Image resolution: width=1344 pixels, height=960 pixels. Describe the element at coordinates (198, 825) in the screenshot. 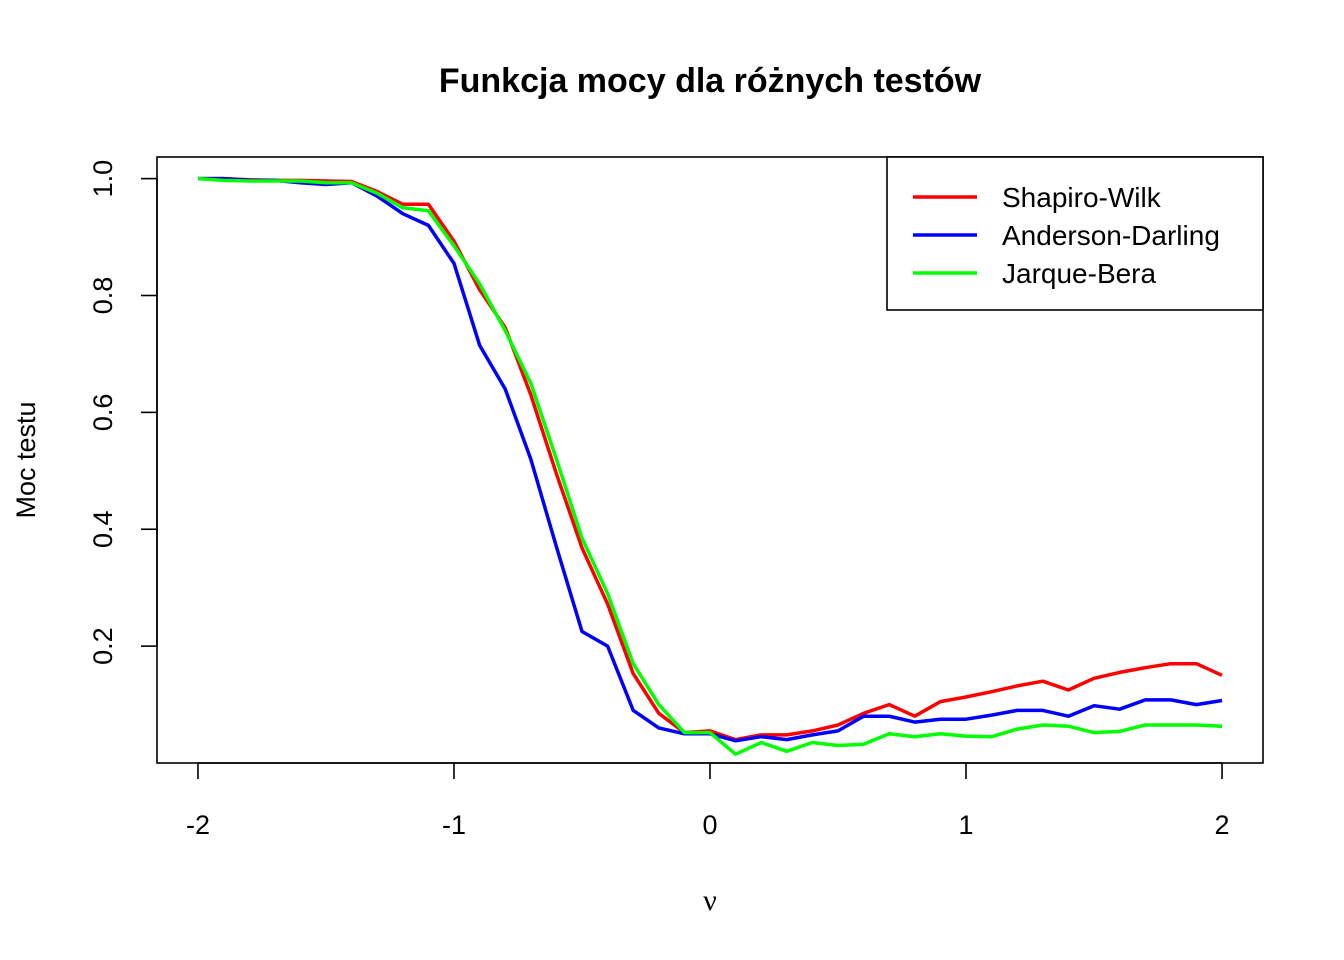

I see `x-tick-label: -2` at that location.